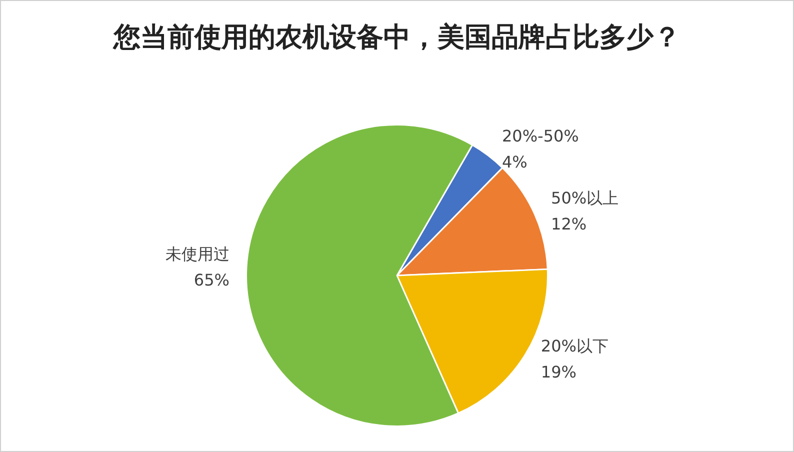 The width and height of the screenshot is (794, 452). I want to click on data-label: 12%, so click(569, 224).